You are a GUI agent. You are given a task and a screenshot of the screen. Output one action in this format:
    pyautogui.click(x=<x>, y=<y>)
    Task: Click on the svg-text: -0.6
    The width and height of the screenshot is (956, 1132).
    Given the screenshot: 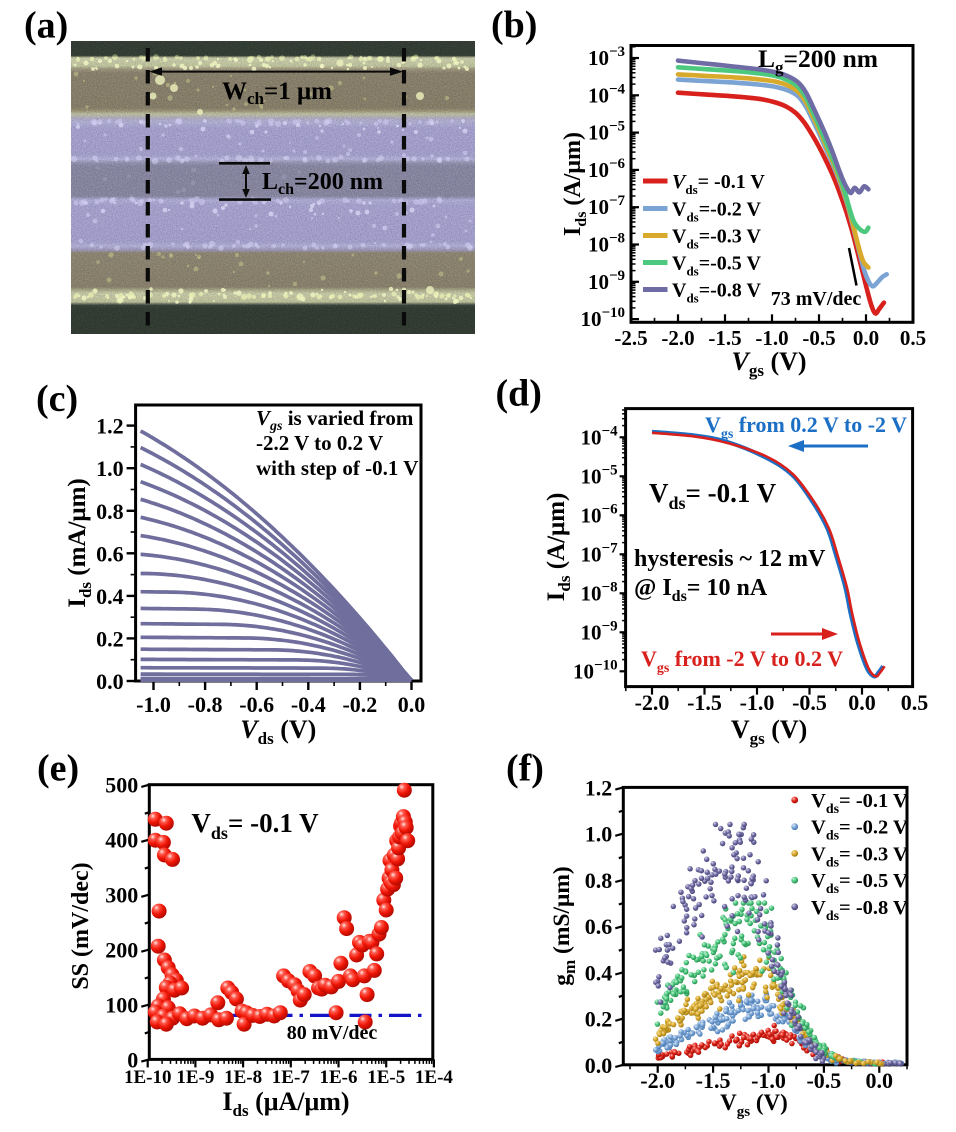 What is the action you would take?
    pyautogui.click(x=256, y=704)
    